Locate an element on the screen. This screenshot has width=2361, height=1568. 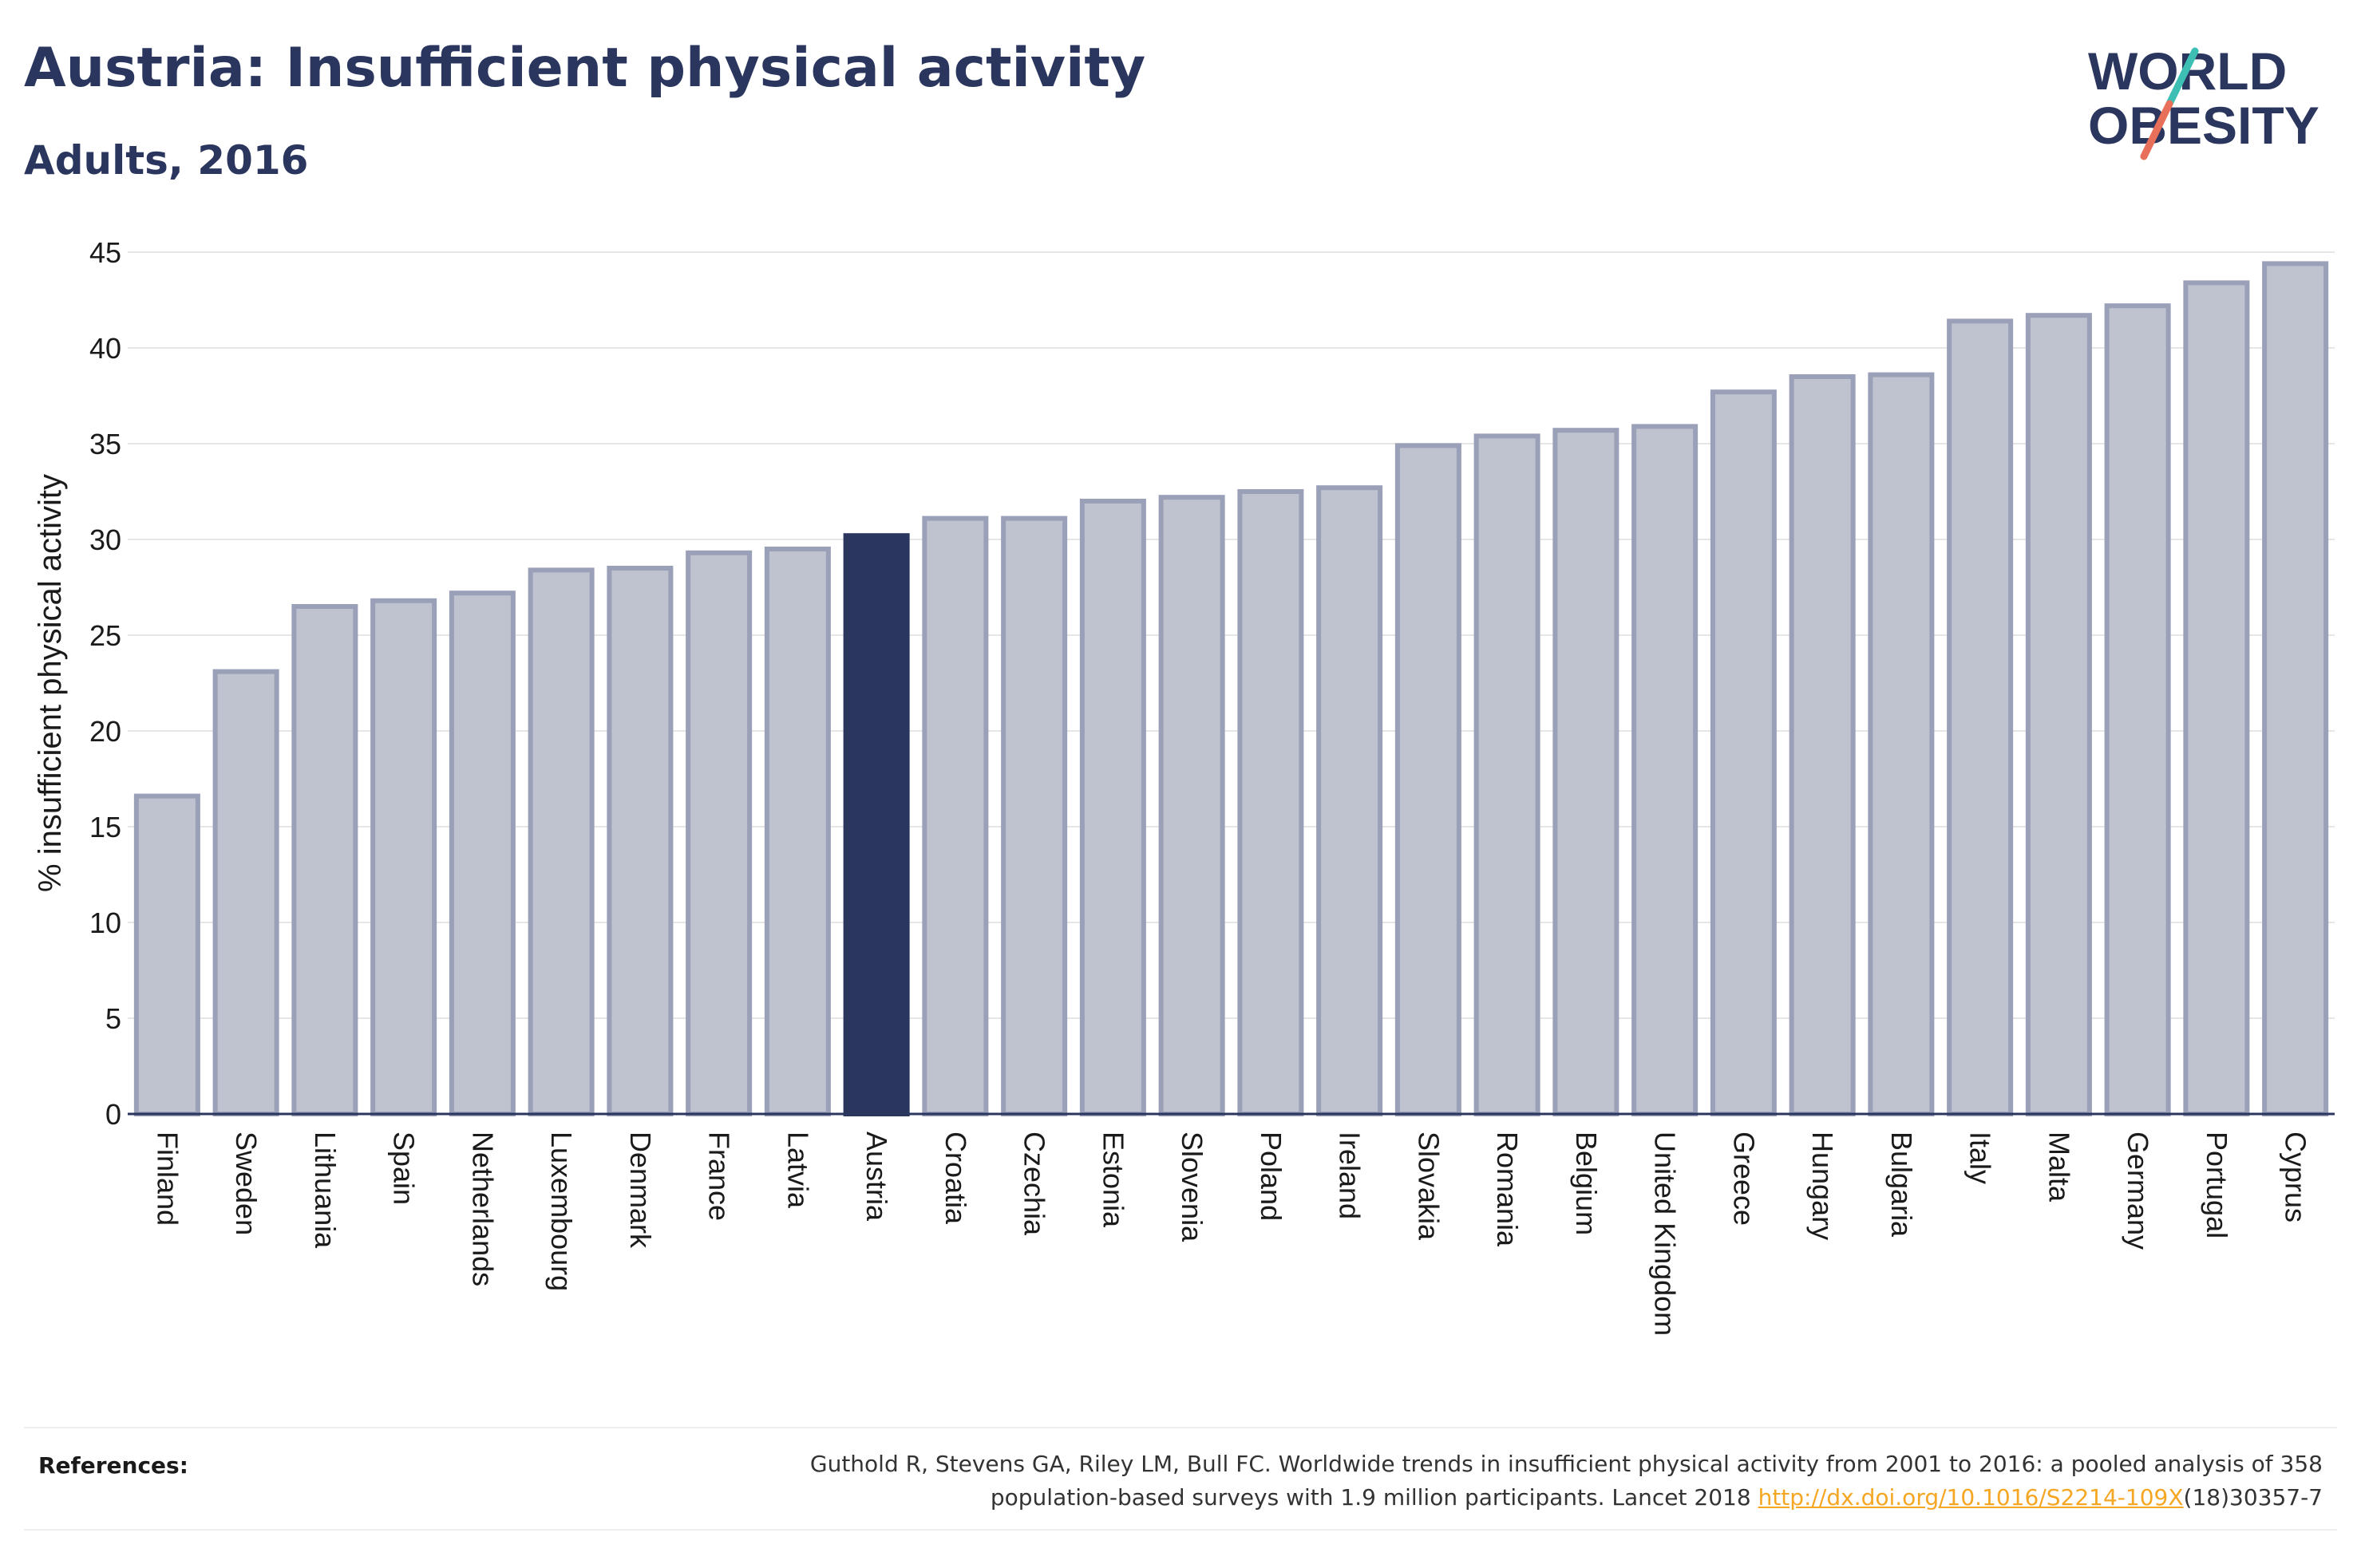
bar-sweden is located at coordinates (245, 892).